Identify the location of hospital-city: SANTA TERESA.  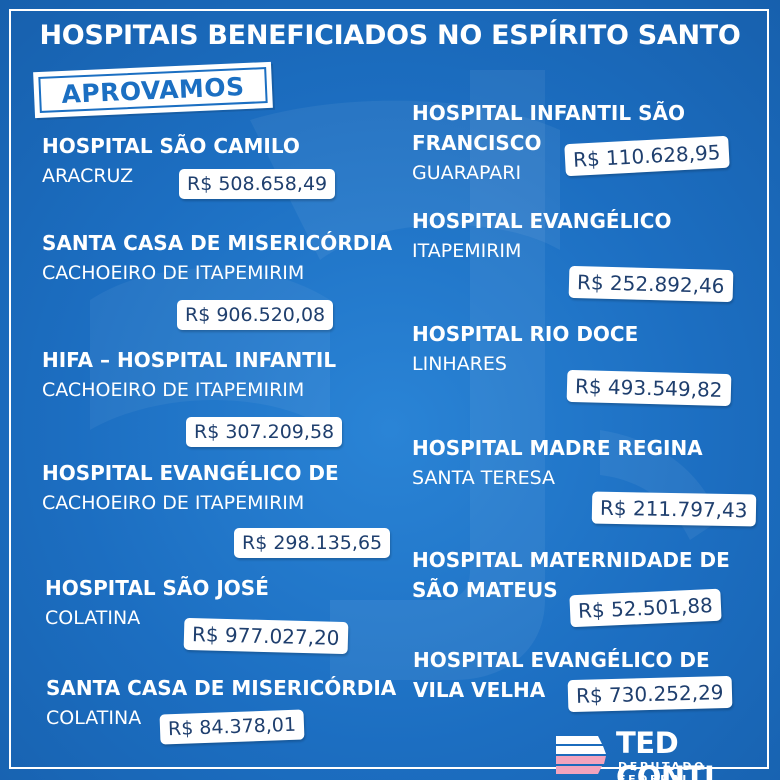
(484, 478).